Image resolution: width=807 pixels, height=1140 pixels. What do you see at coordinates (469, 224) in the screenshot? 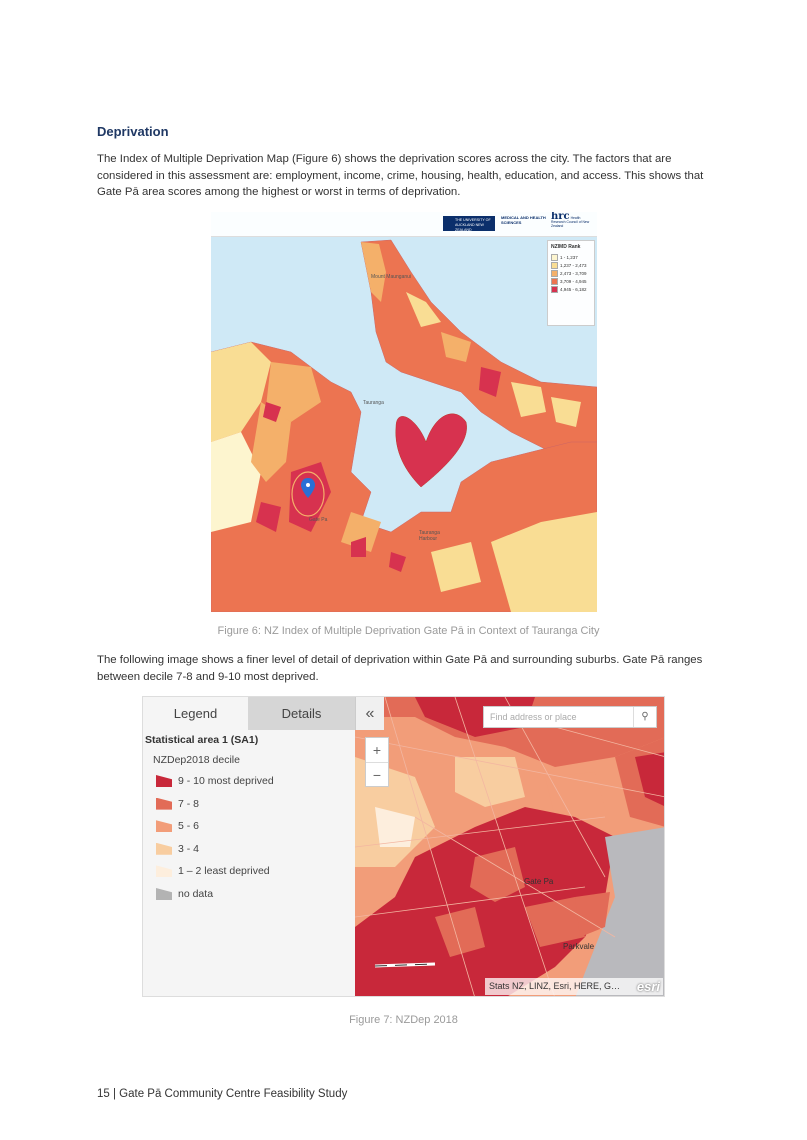
I see `university-logo: THE UNIVERSITY OF AUCKLAND NEW ZEALAND` at bounding box center [469, 224].